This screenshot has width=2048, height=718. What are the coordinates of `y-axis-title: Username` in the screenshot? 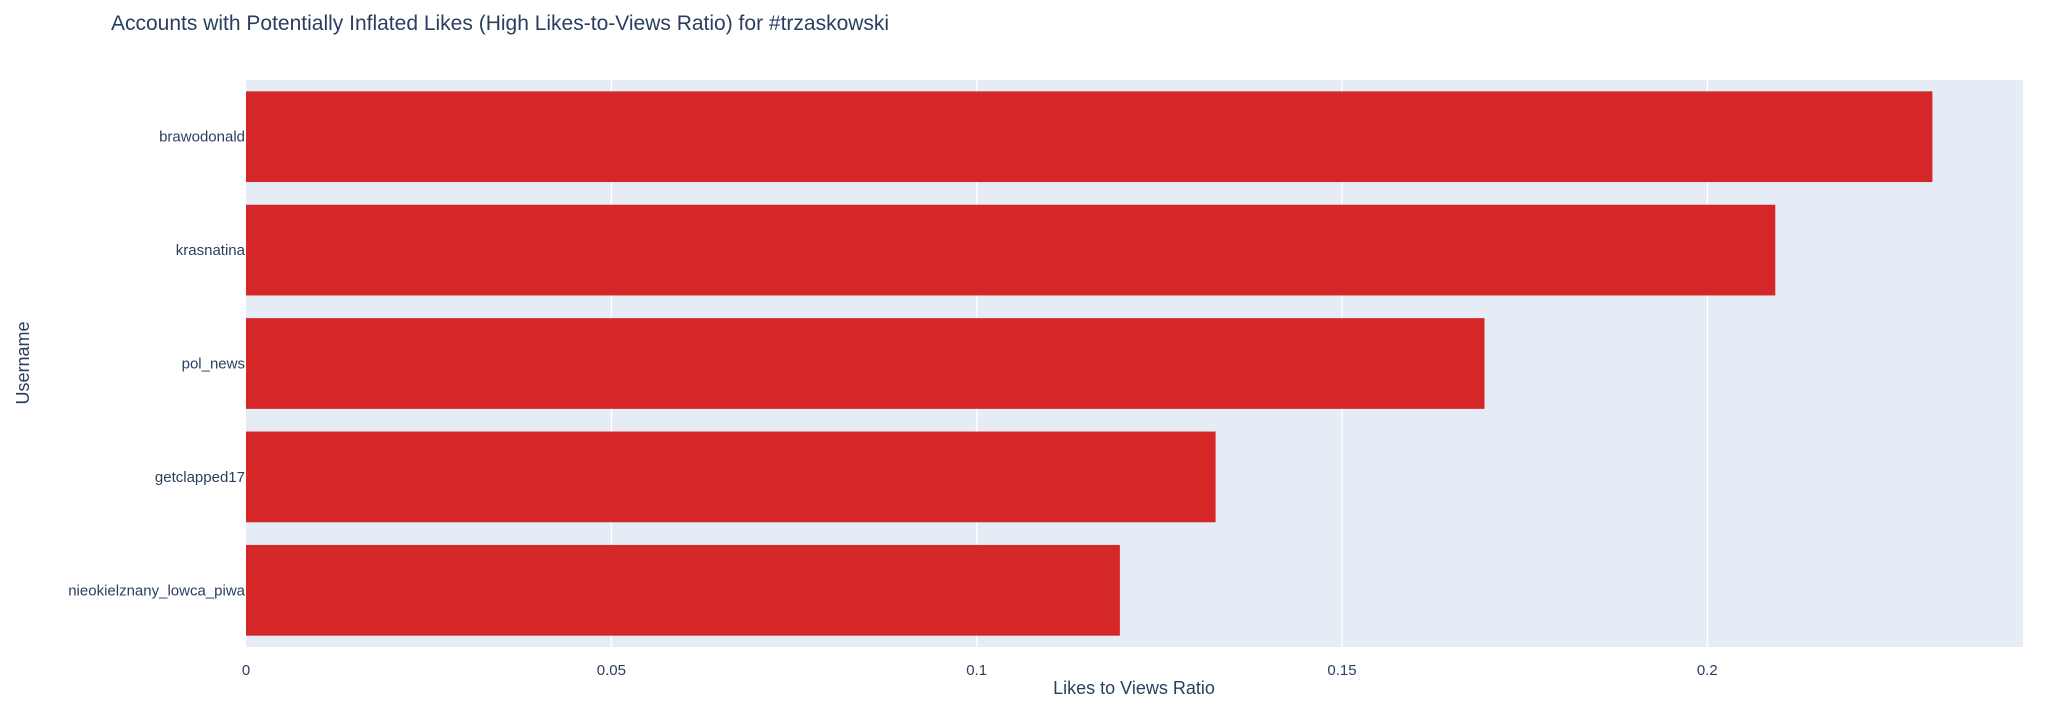 It's located at (23, 362).